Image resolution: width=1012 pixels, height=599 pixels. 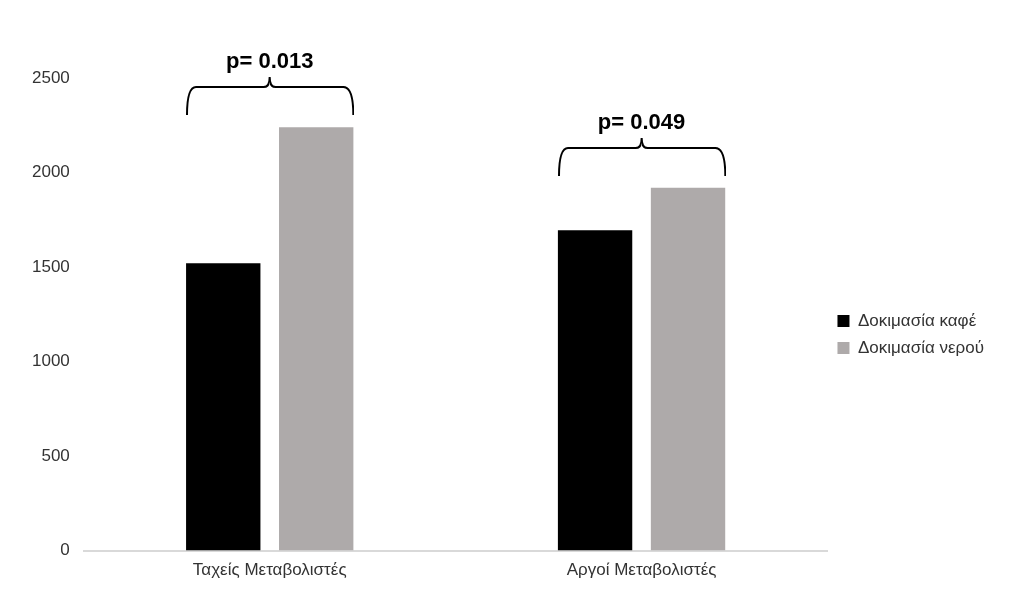 What do you see at coordinates (55, 455) in the screenshot?
I see `y-tick-label: 500` at bounding box center [55, 455].